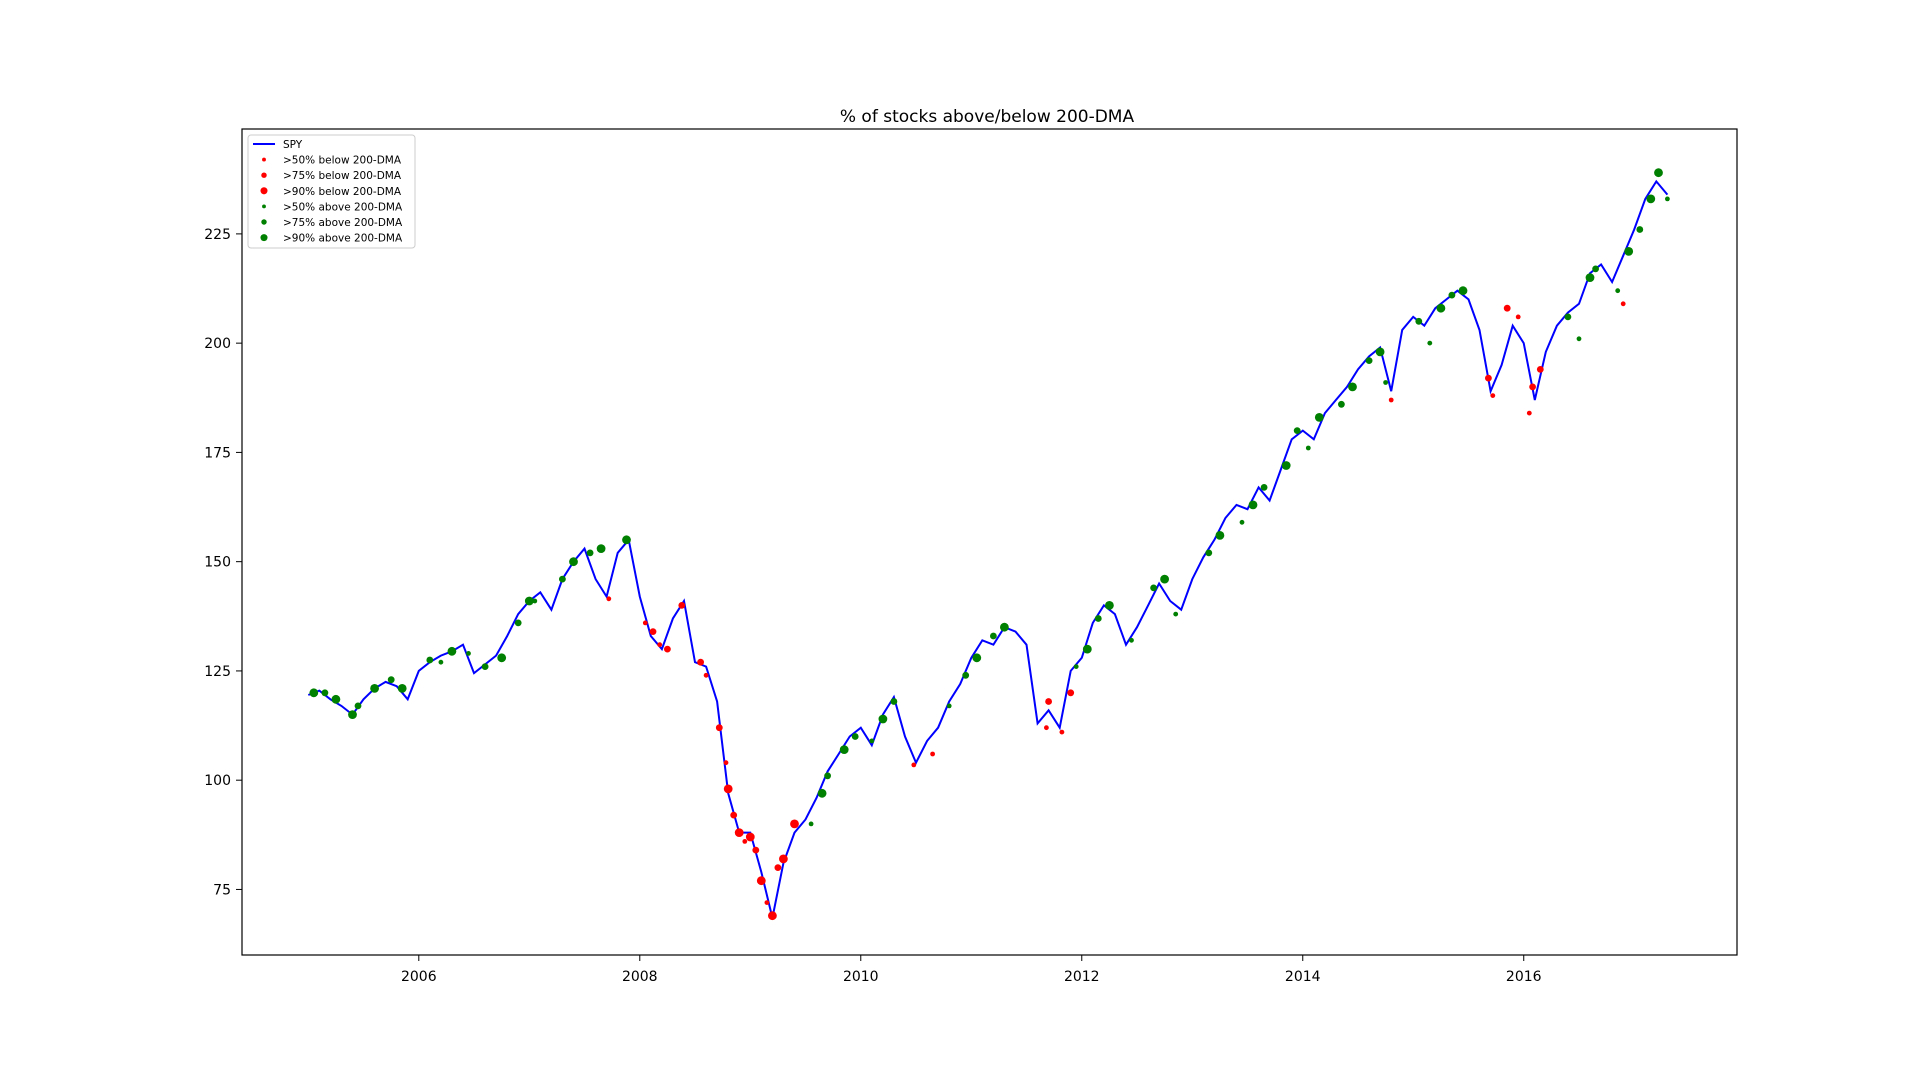 The height and width of the screenshot is (1072, 1920). Describe the element at coordinates (342, 192) in the screenshot. I see `legend-label: >90% below 200-DMA` at that location.